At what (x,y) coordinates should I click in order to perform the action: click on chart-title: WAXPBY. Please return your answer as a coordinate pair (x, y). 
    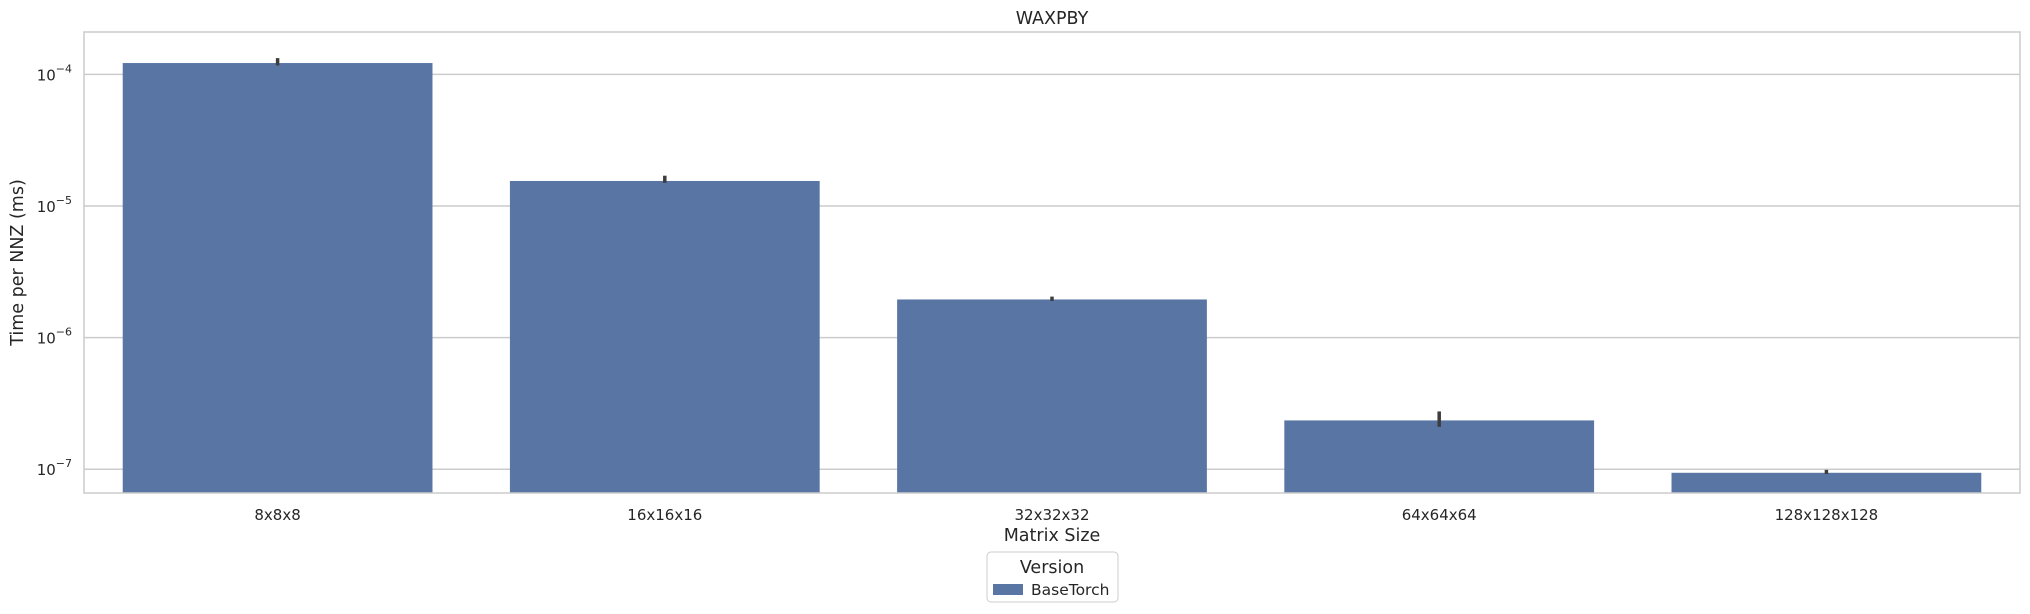
    Looking at the image, I should click on (1052, 19).